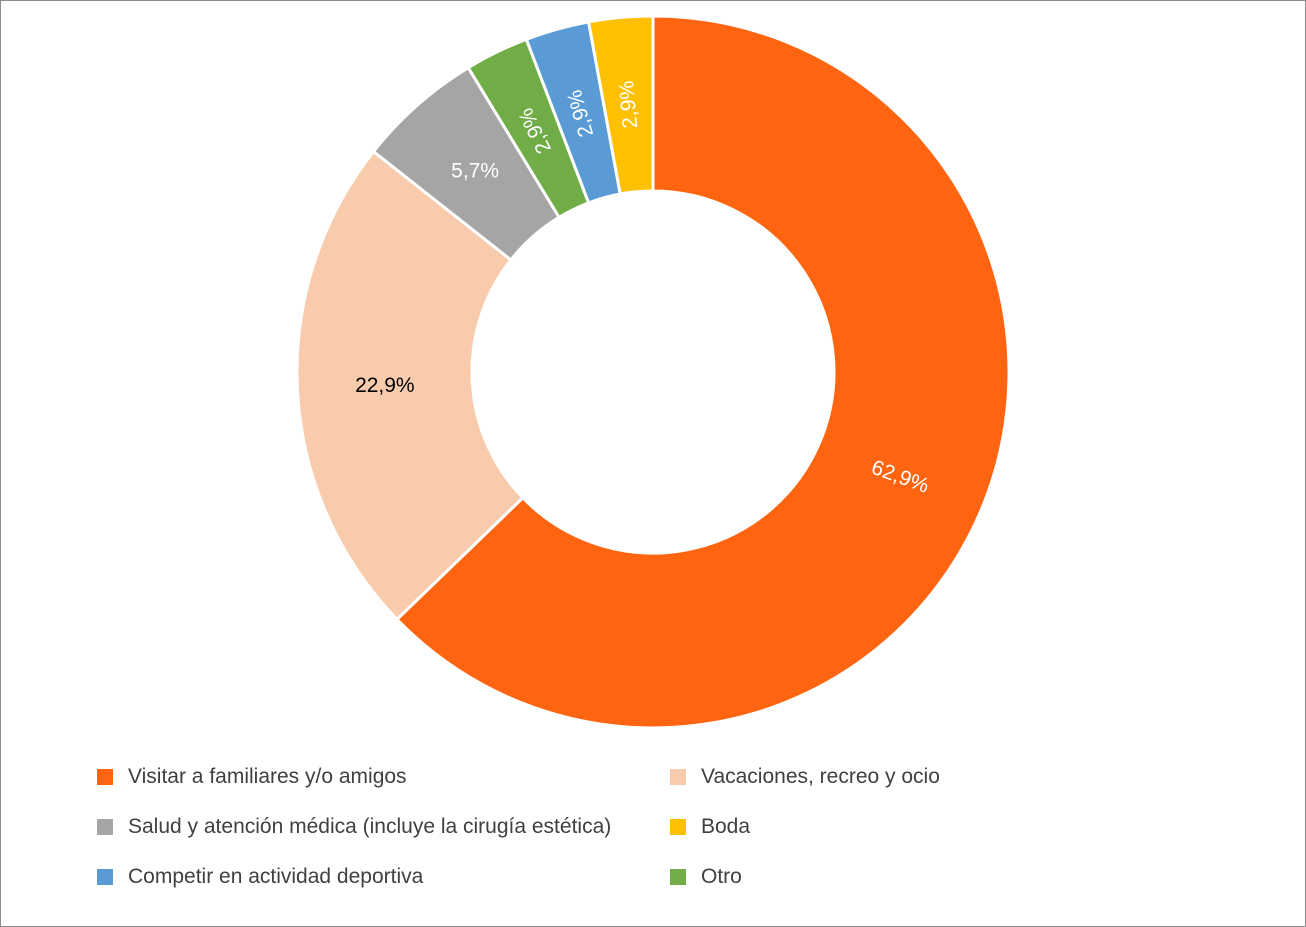  What do you see at coordinates (628, 105) in the screenshot?
I see `data-label-5: 2,9%` at bounding box center [628, 105].